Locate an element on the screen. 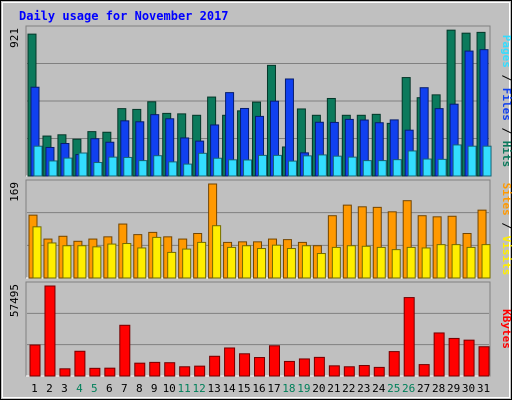 The height and width of the screenshot is (400, 512). x-tick-label-day-31: 31 is located at coordinates (483, 388).